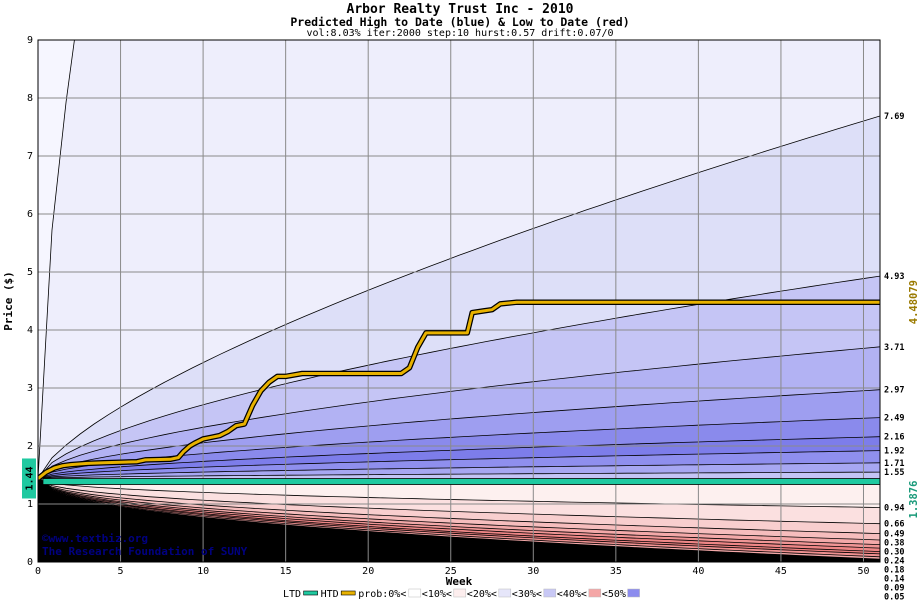 The height and width of the screenshot is (600, 920). I want to click on y-tick-label: 9, so click(30, 40).